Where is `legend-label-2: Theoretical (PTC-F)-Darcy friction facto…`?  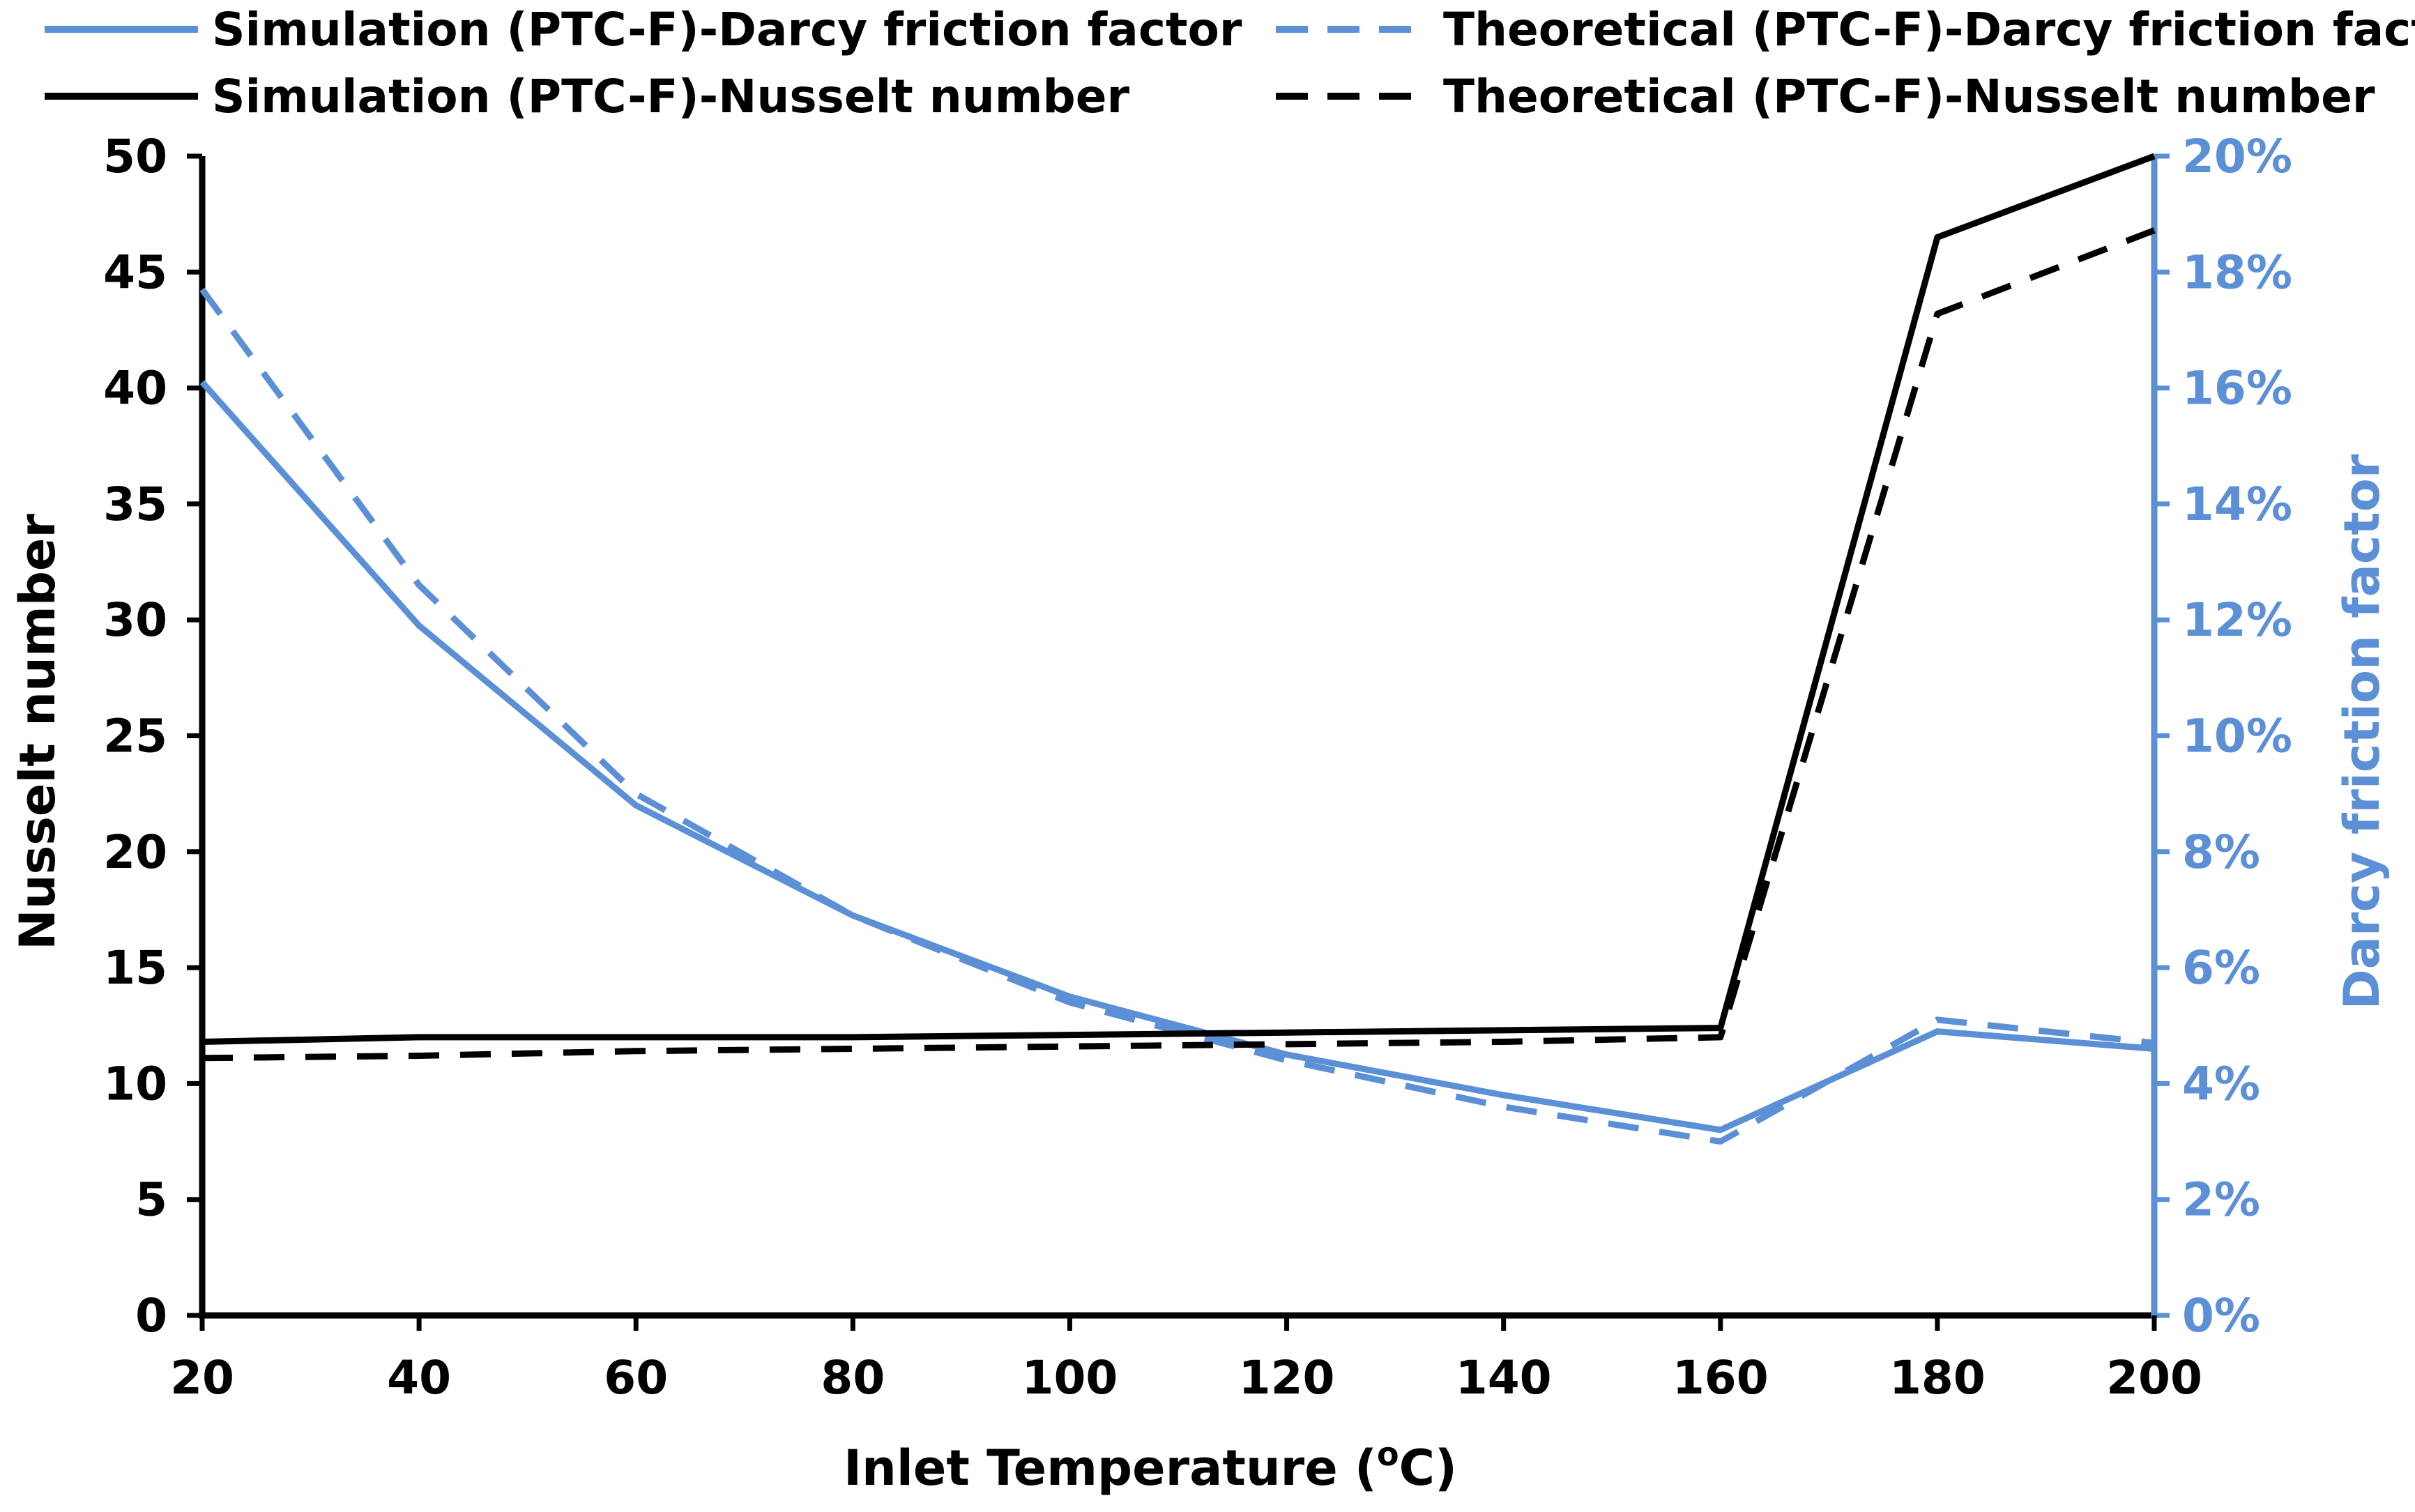 legend-label-2: Theoretical (PTC-F)-Darcy friction facto… is located at coordinates (1929, 29).